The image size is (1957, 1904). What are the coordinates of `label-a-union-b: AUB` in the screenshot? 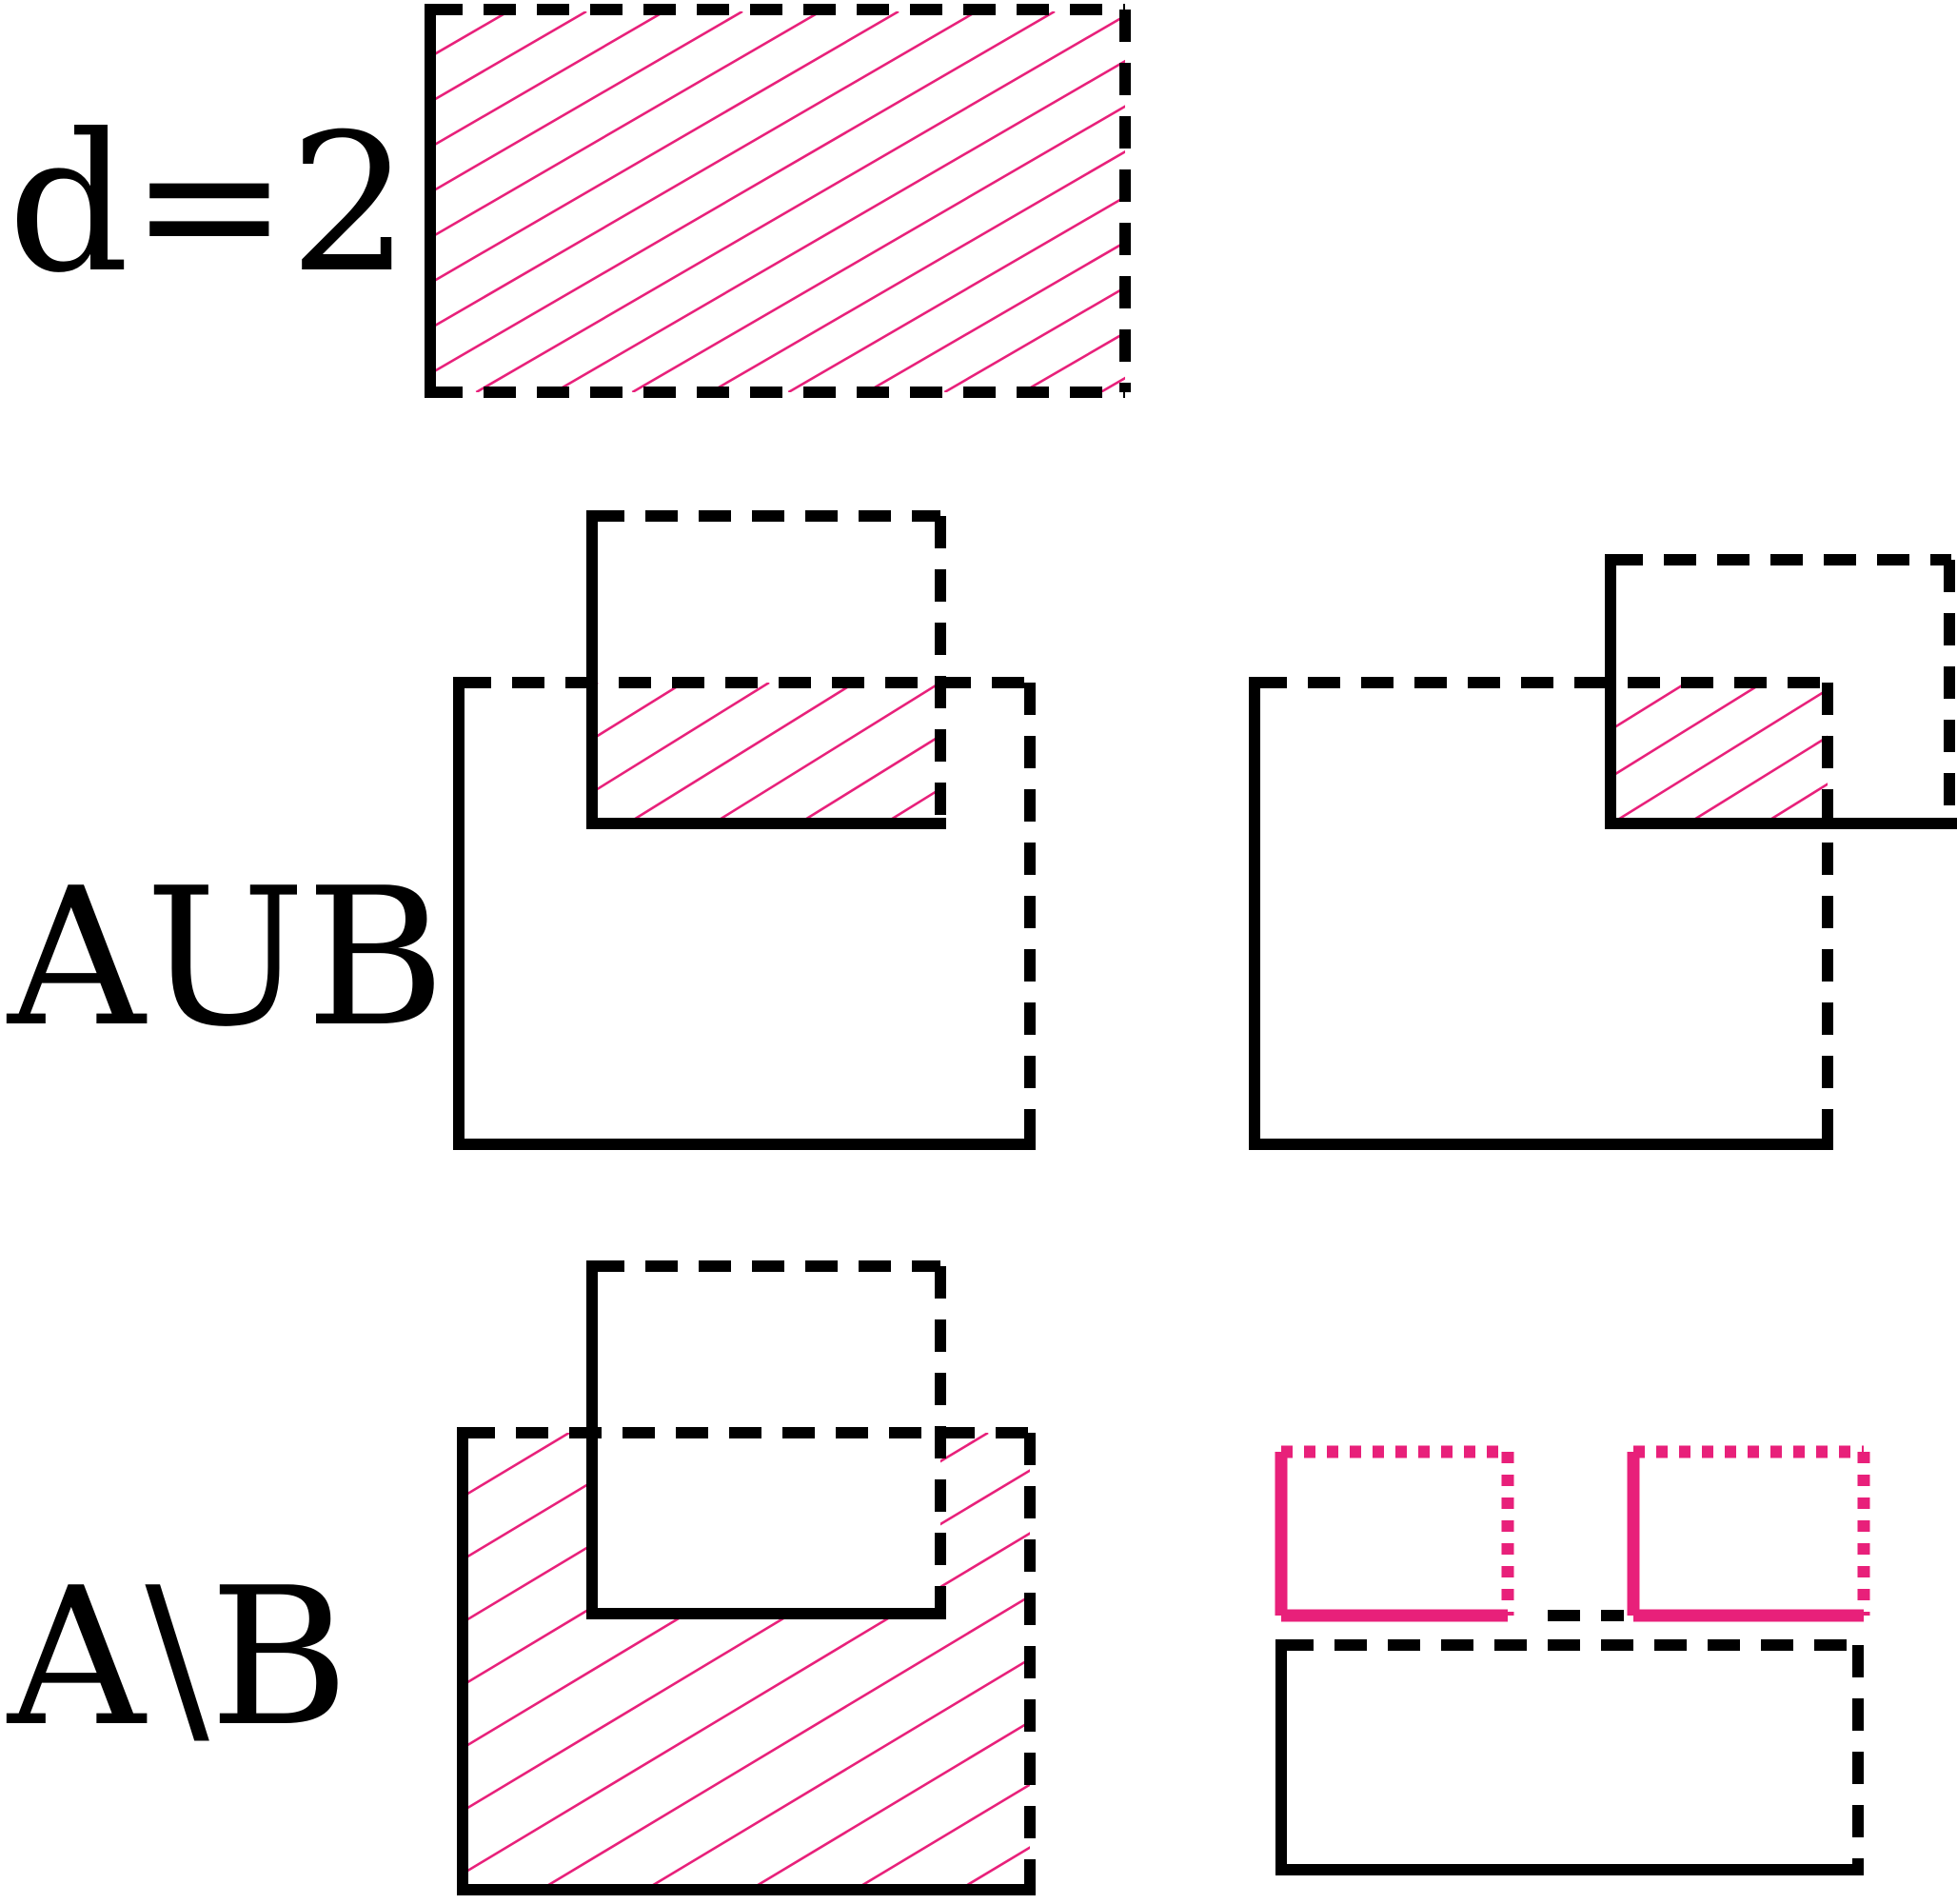 It's located at (225, 958).